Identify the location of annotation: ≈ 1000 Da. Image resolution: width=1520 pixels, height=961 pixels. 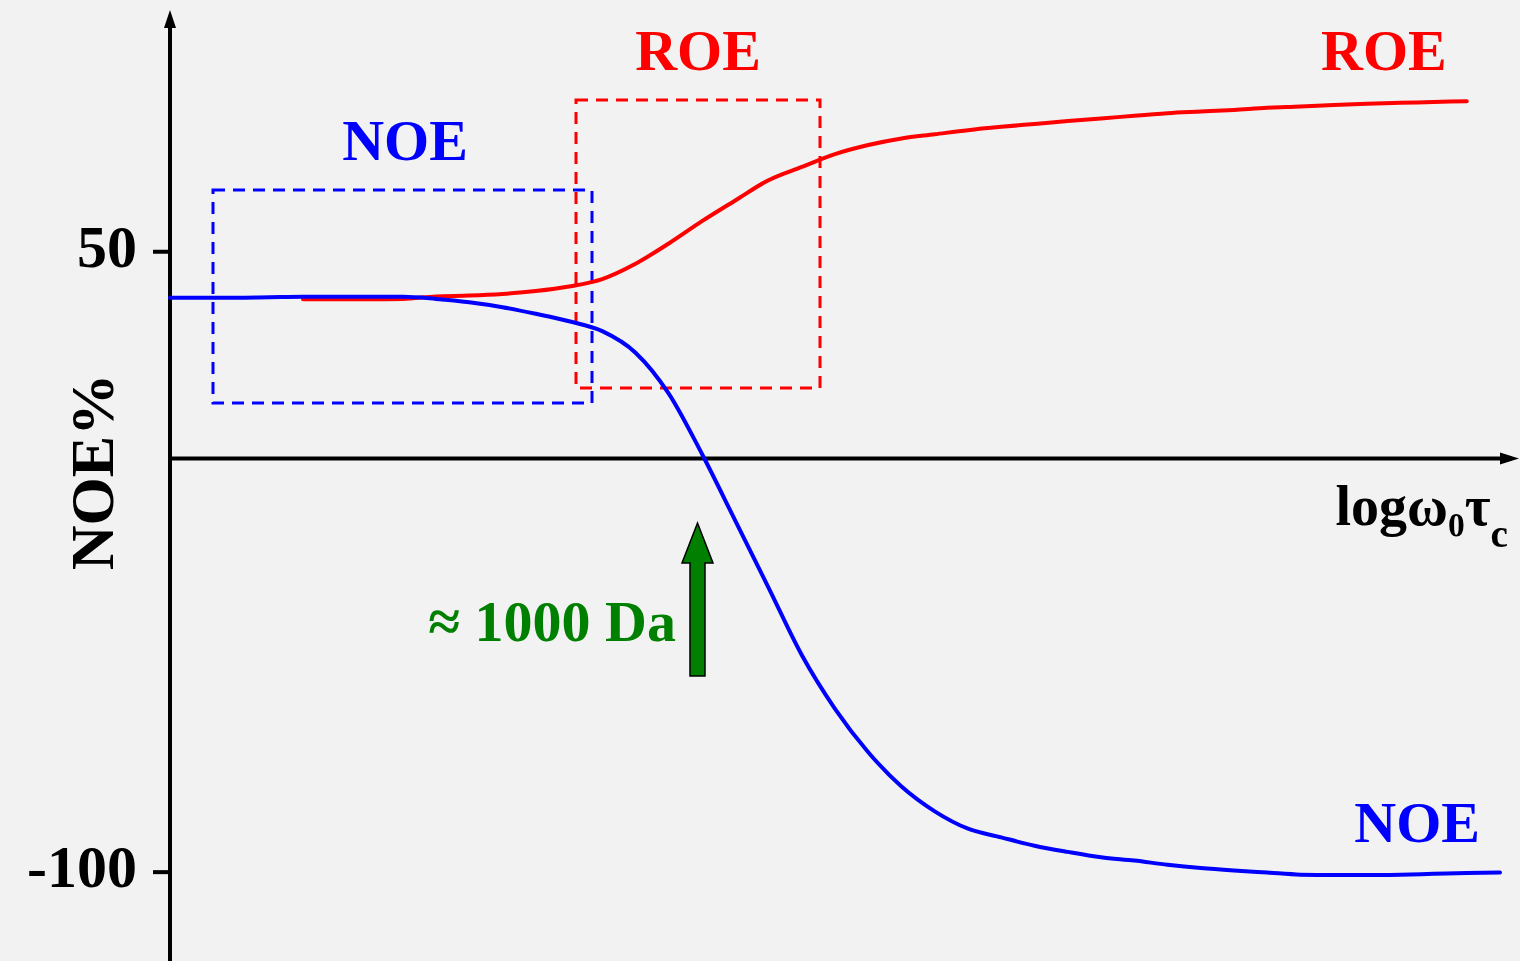
(552, 621).